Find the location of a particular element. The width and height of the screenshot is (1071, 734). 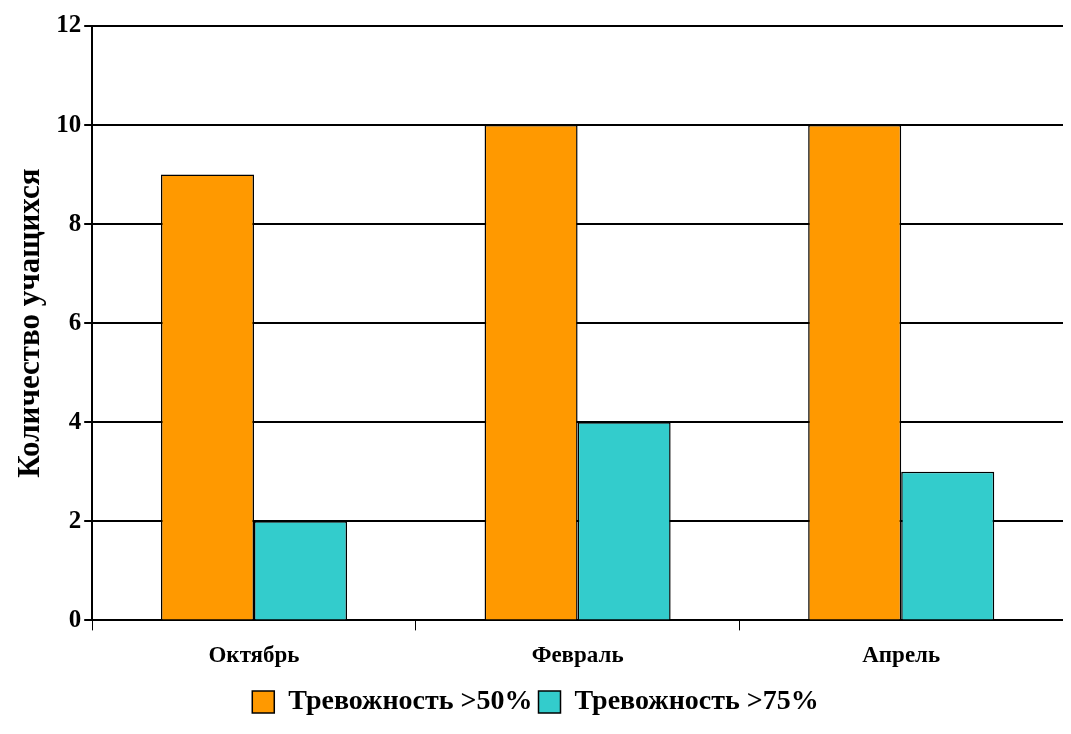

y-tick-label: 8 is located at coordinates (75, 222).